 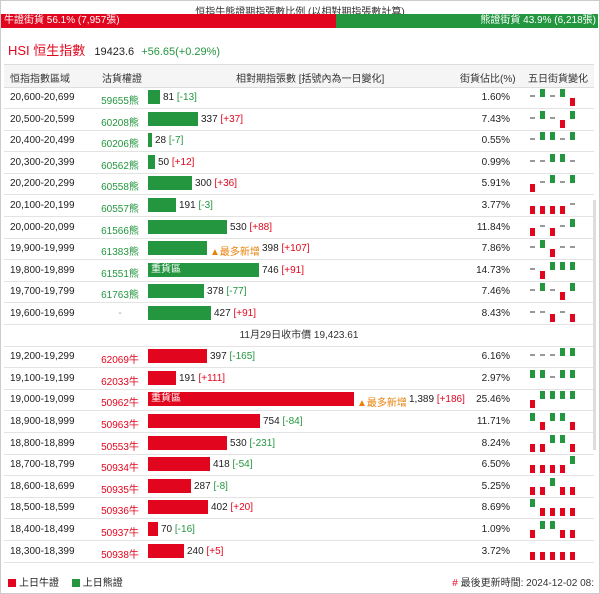 I want to click on bear-row: 20,100-20,199 60557熊 191 [-3] 3.77%, so click(x=299, y=206).